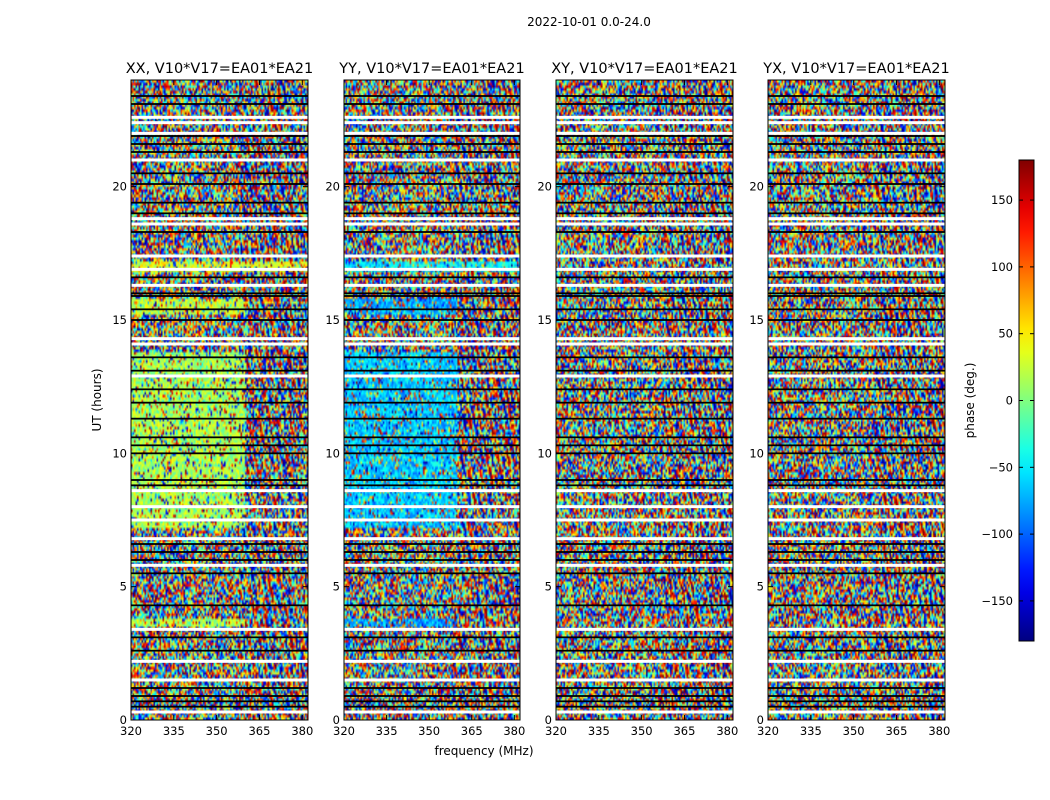 The height and width of the screenshot is (800, 1050). What do you see at coordinates (970, 401) in the screenshot?
I see `colorbar-label: phase (deg.)` at bounding box center [970, 401].